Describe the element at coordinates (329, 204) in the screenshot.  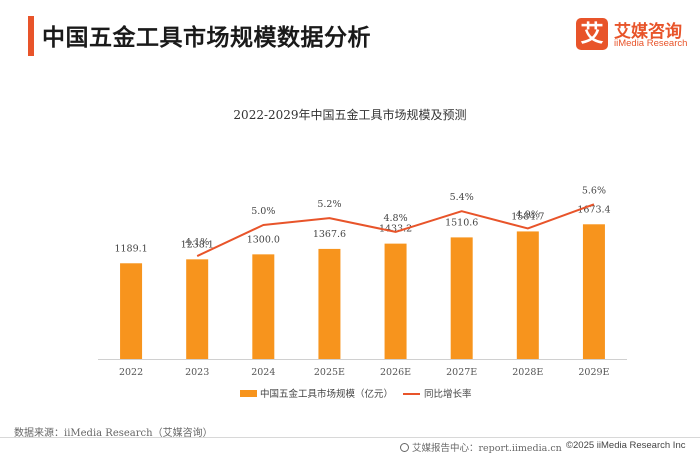
I see `growth-rate-label: 5.2%` at that location.